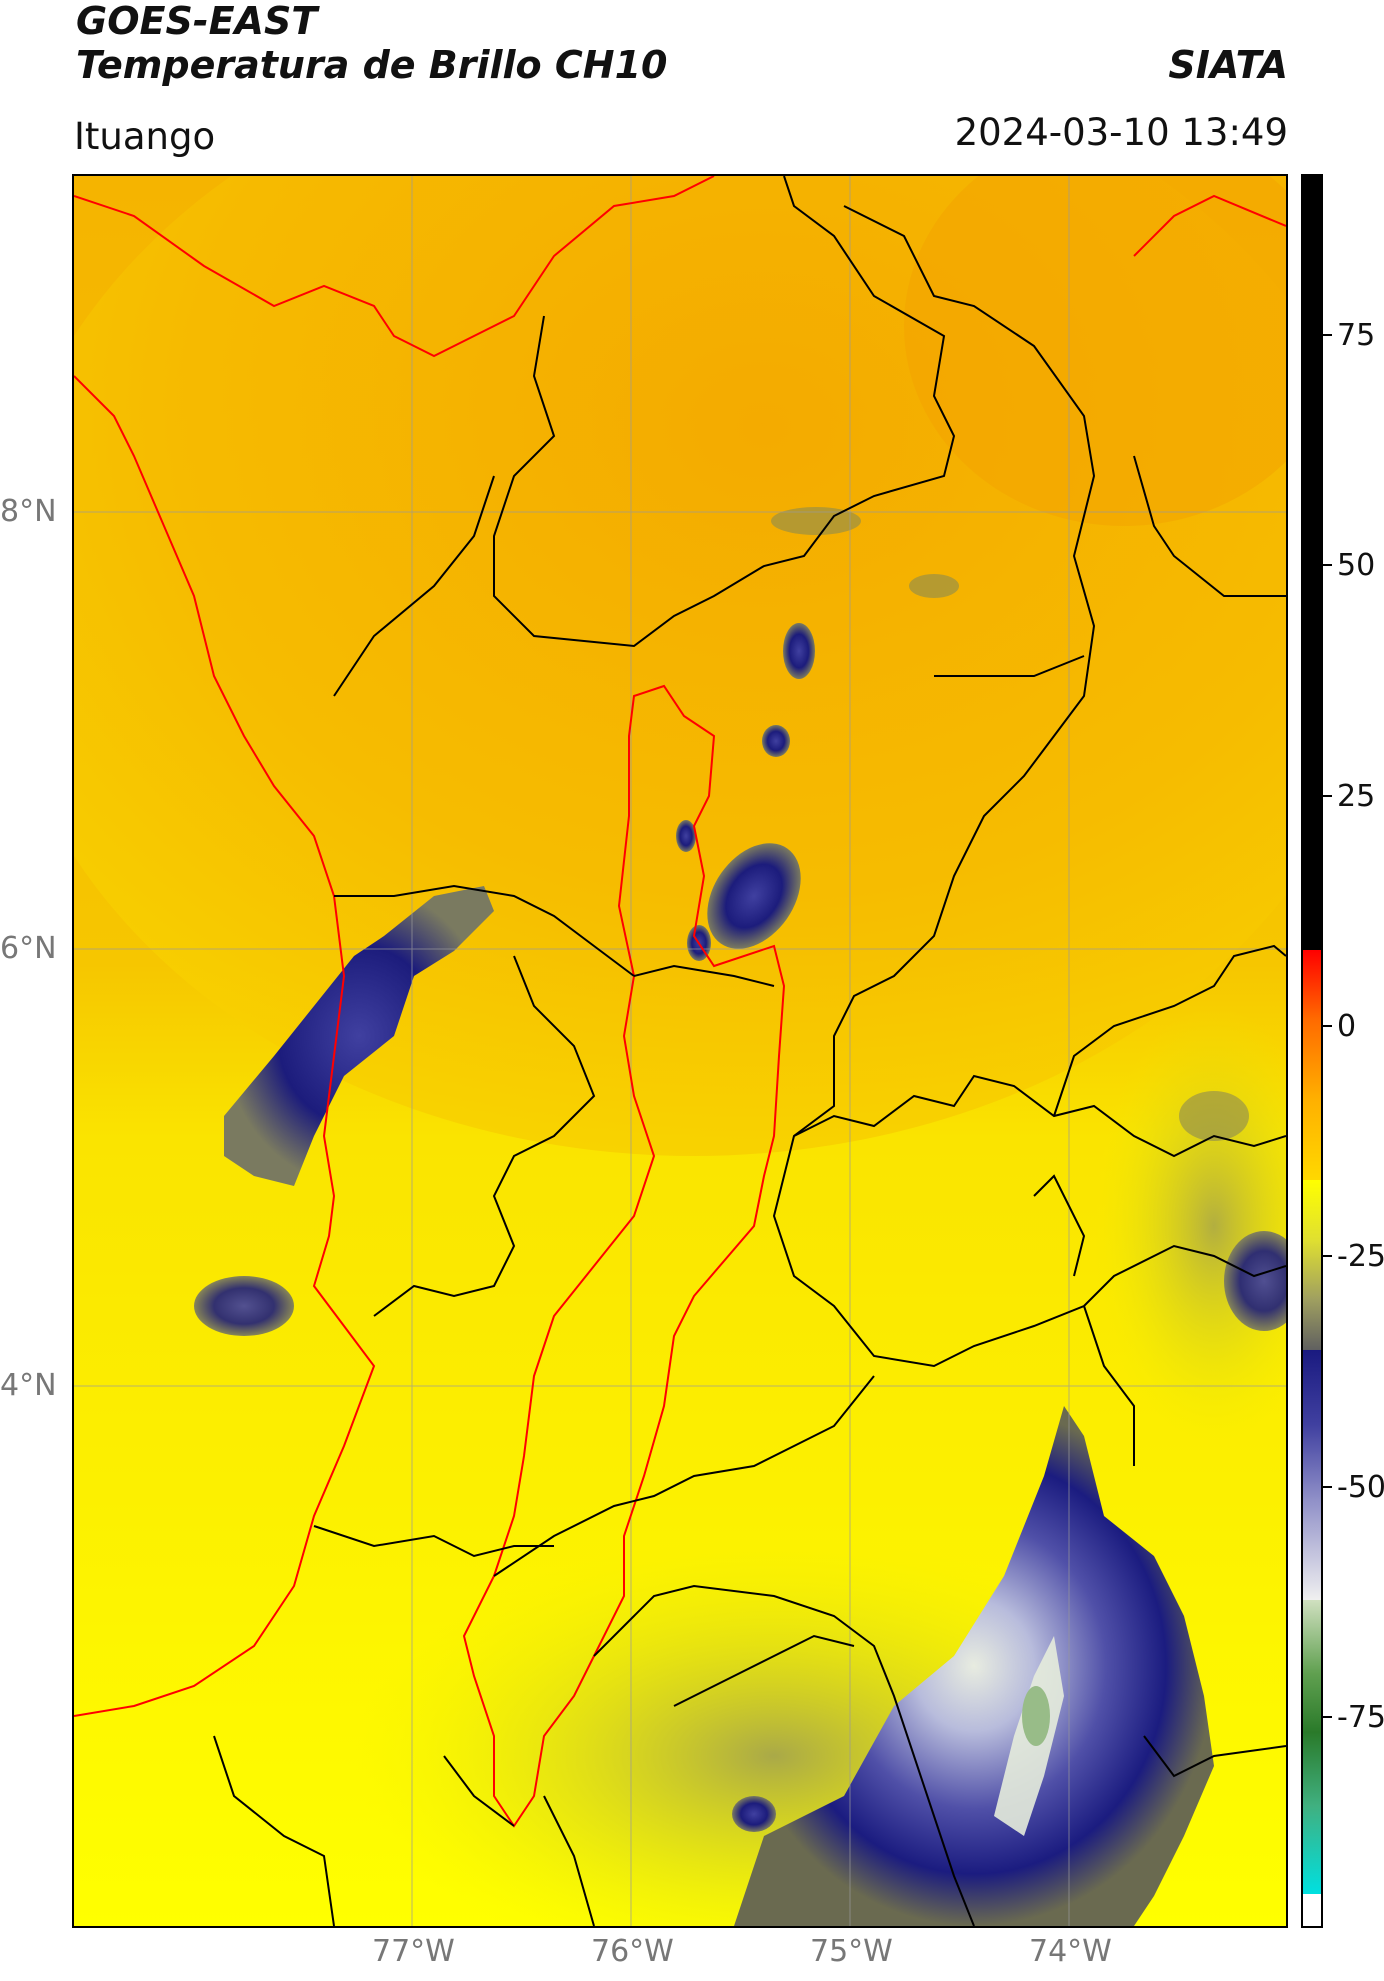 The width and height of the screenshot is (1384, 1981). I want to click on lat-label-4n: 4°N, so click(28, 1385).